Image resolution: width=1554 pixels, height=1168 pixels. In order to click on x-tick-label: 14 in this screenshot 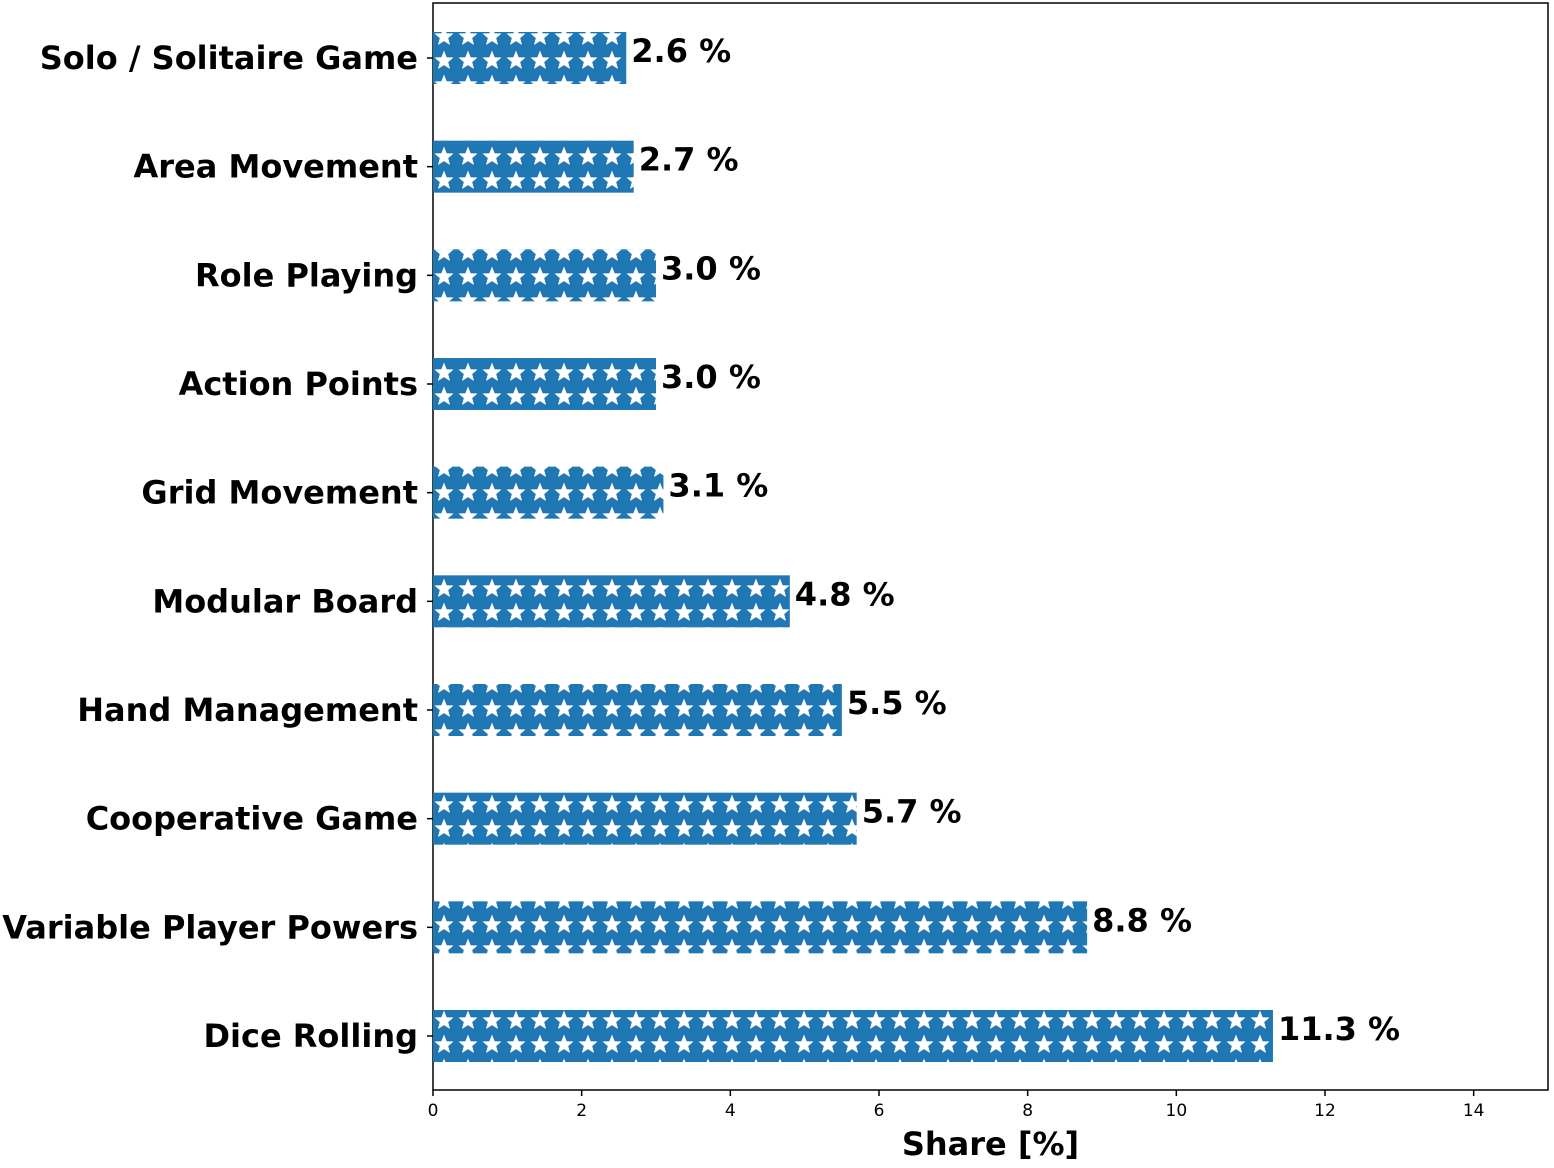, I will do `click(1474, 1111)`.